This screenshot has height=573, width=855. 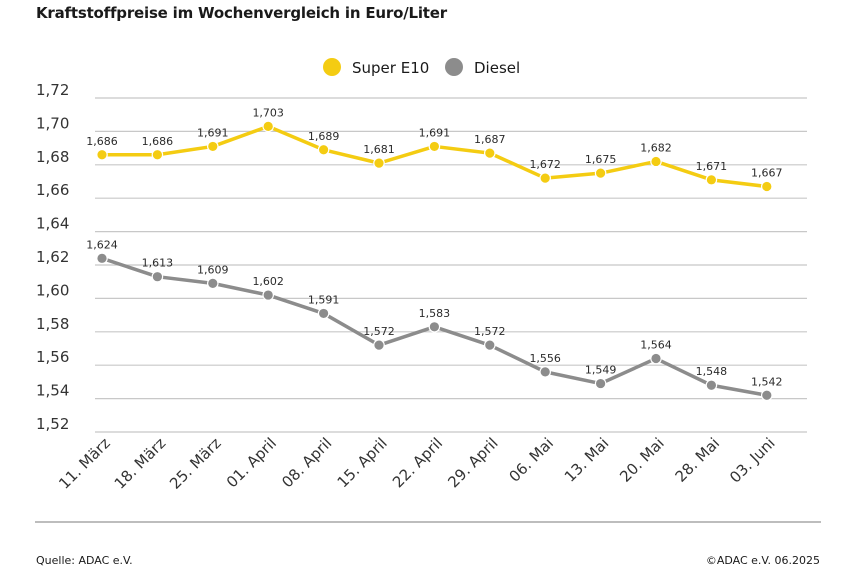 I want to click on legend: Super E10 Diesel, so click(x=421, y=67).